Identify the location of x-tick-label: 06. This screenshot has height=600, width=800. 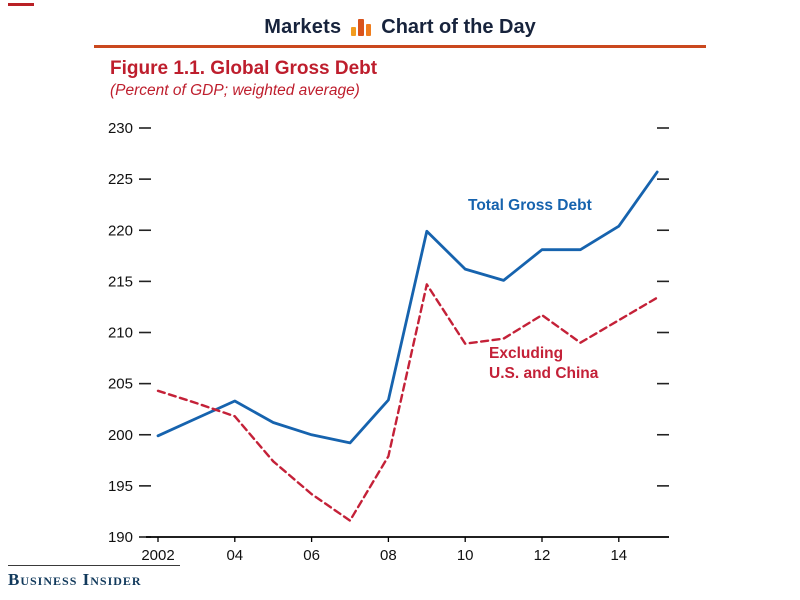
(311, 555).